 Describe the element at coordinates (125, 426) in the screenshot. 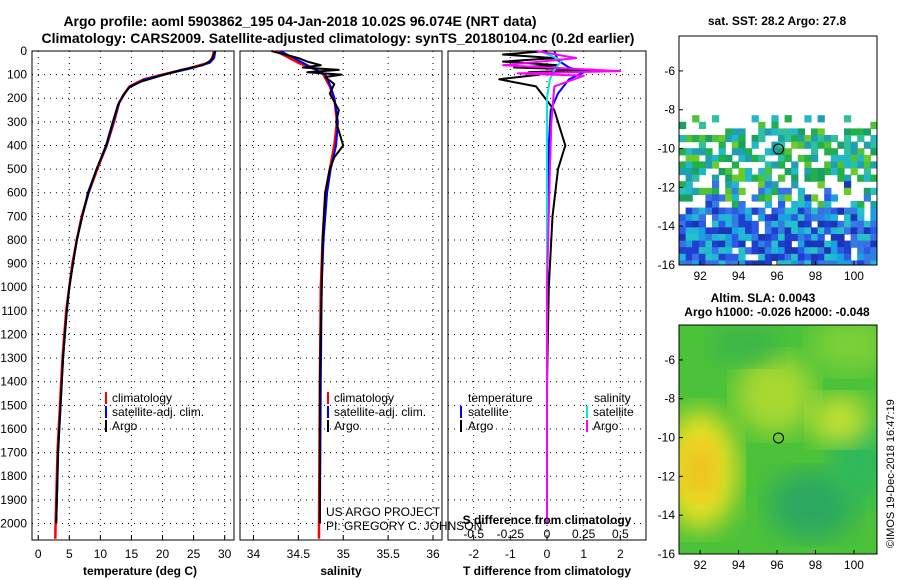

I see `legend-label-argo: Argo` at that location.